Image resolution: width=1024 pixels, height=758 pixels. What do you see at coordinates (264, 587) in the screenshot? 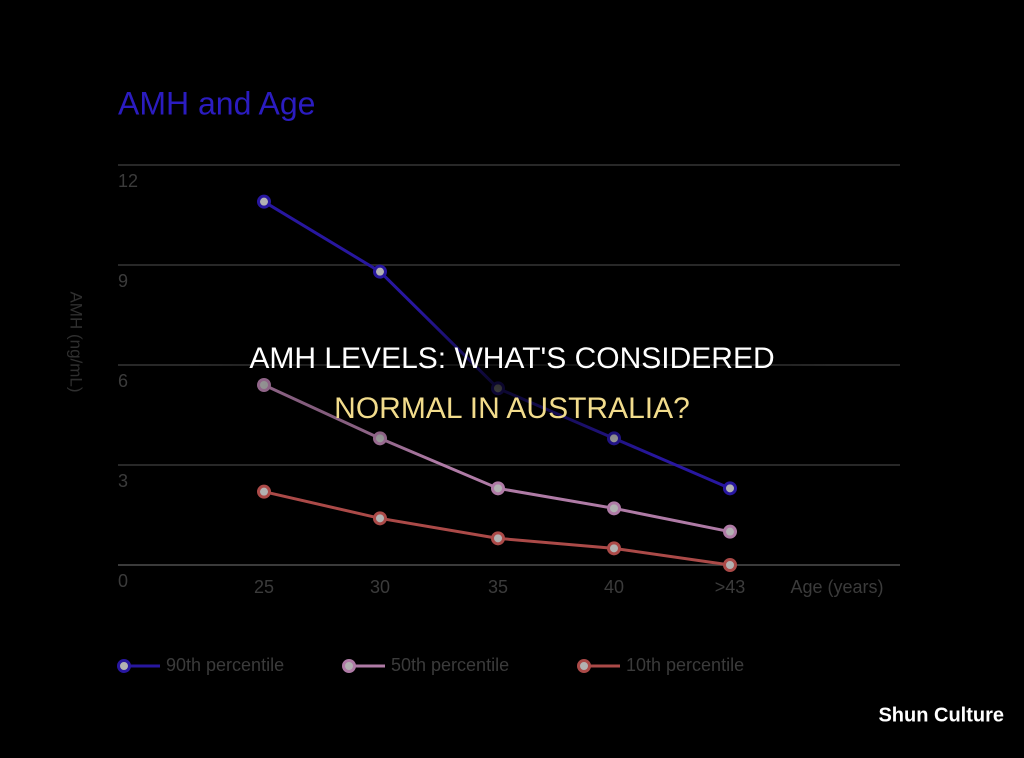
I see `x-tick-label: 25` at bounding box center [264, 587].